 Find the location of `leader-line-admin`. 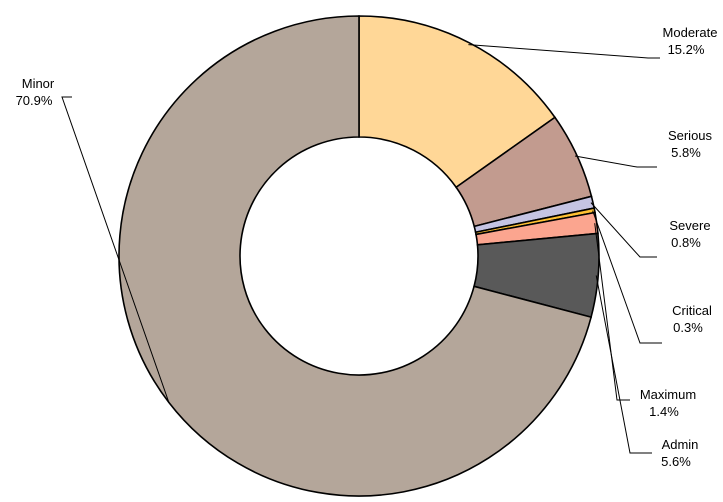

leader-line-admin is located at coordinates (623, 364).